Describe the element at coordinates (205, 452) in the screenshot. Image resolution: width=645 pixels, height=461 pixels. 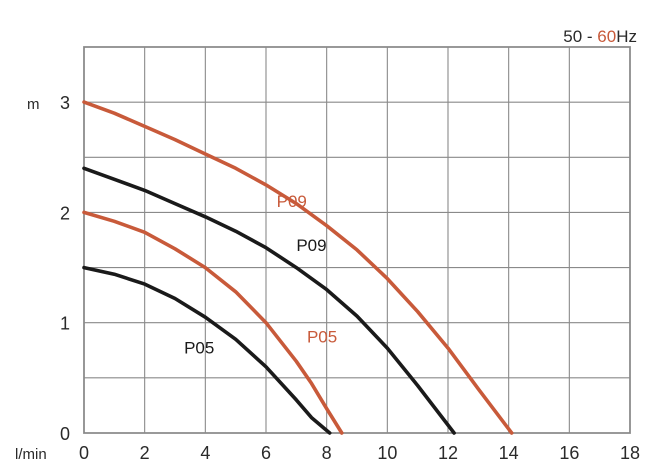
I see `x-tick-label: 4` at that location.